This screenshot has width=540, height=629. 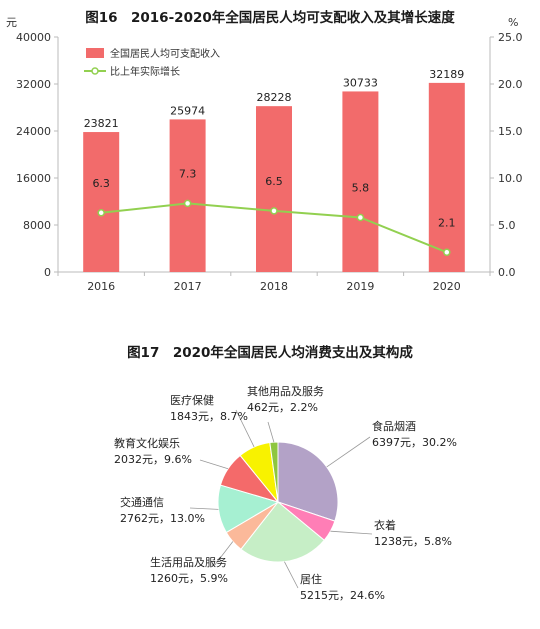 What do you see at coordinates (33, 84) in the screenshot?
I see `left-tick-label: 32000` at bounding box center [33, 84].